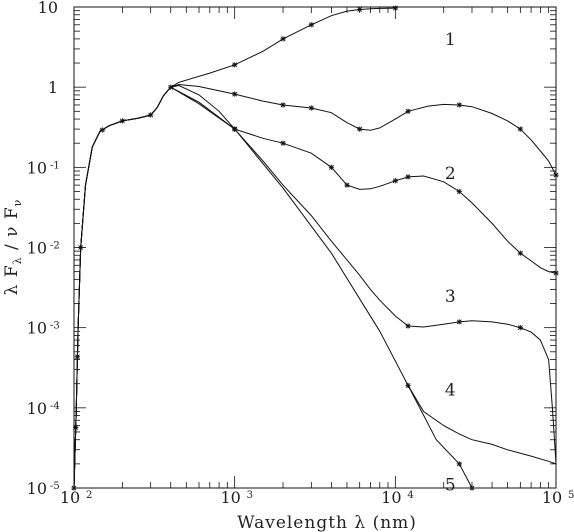 Image resolution: width=574 pixels, height=532 pixels. What do you see at coordinates (450, 297) in the screenshot?
I see `curve-label-3: 3` at bounding box center [450, 297].